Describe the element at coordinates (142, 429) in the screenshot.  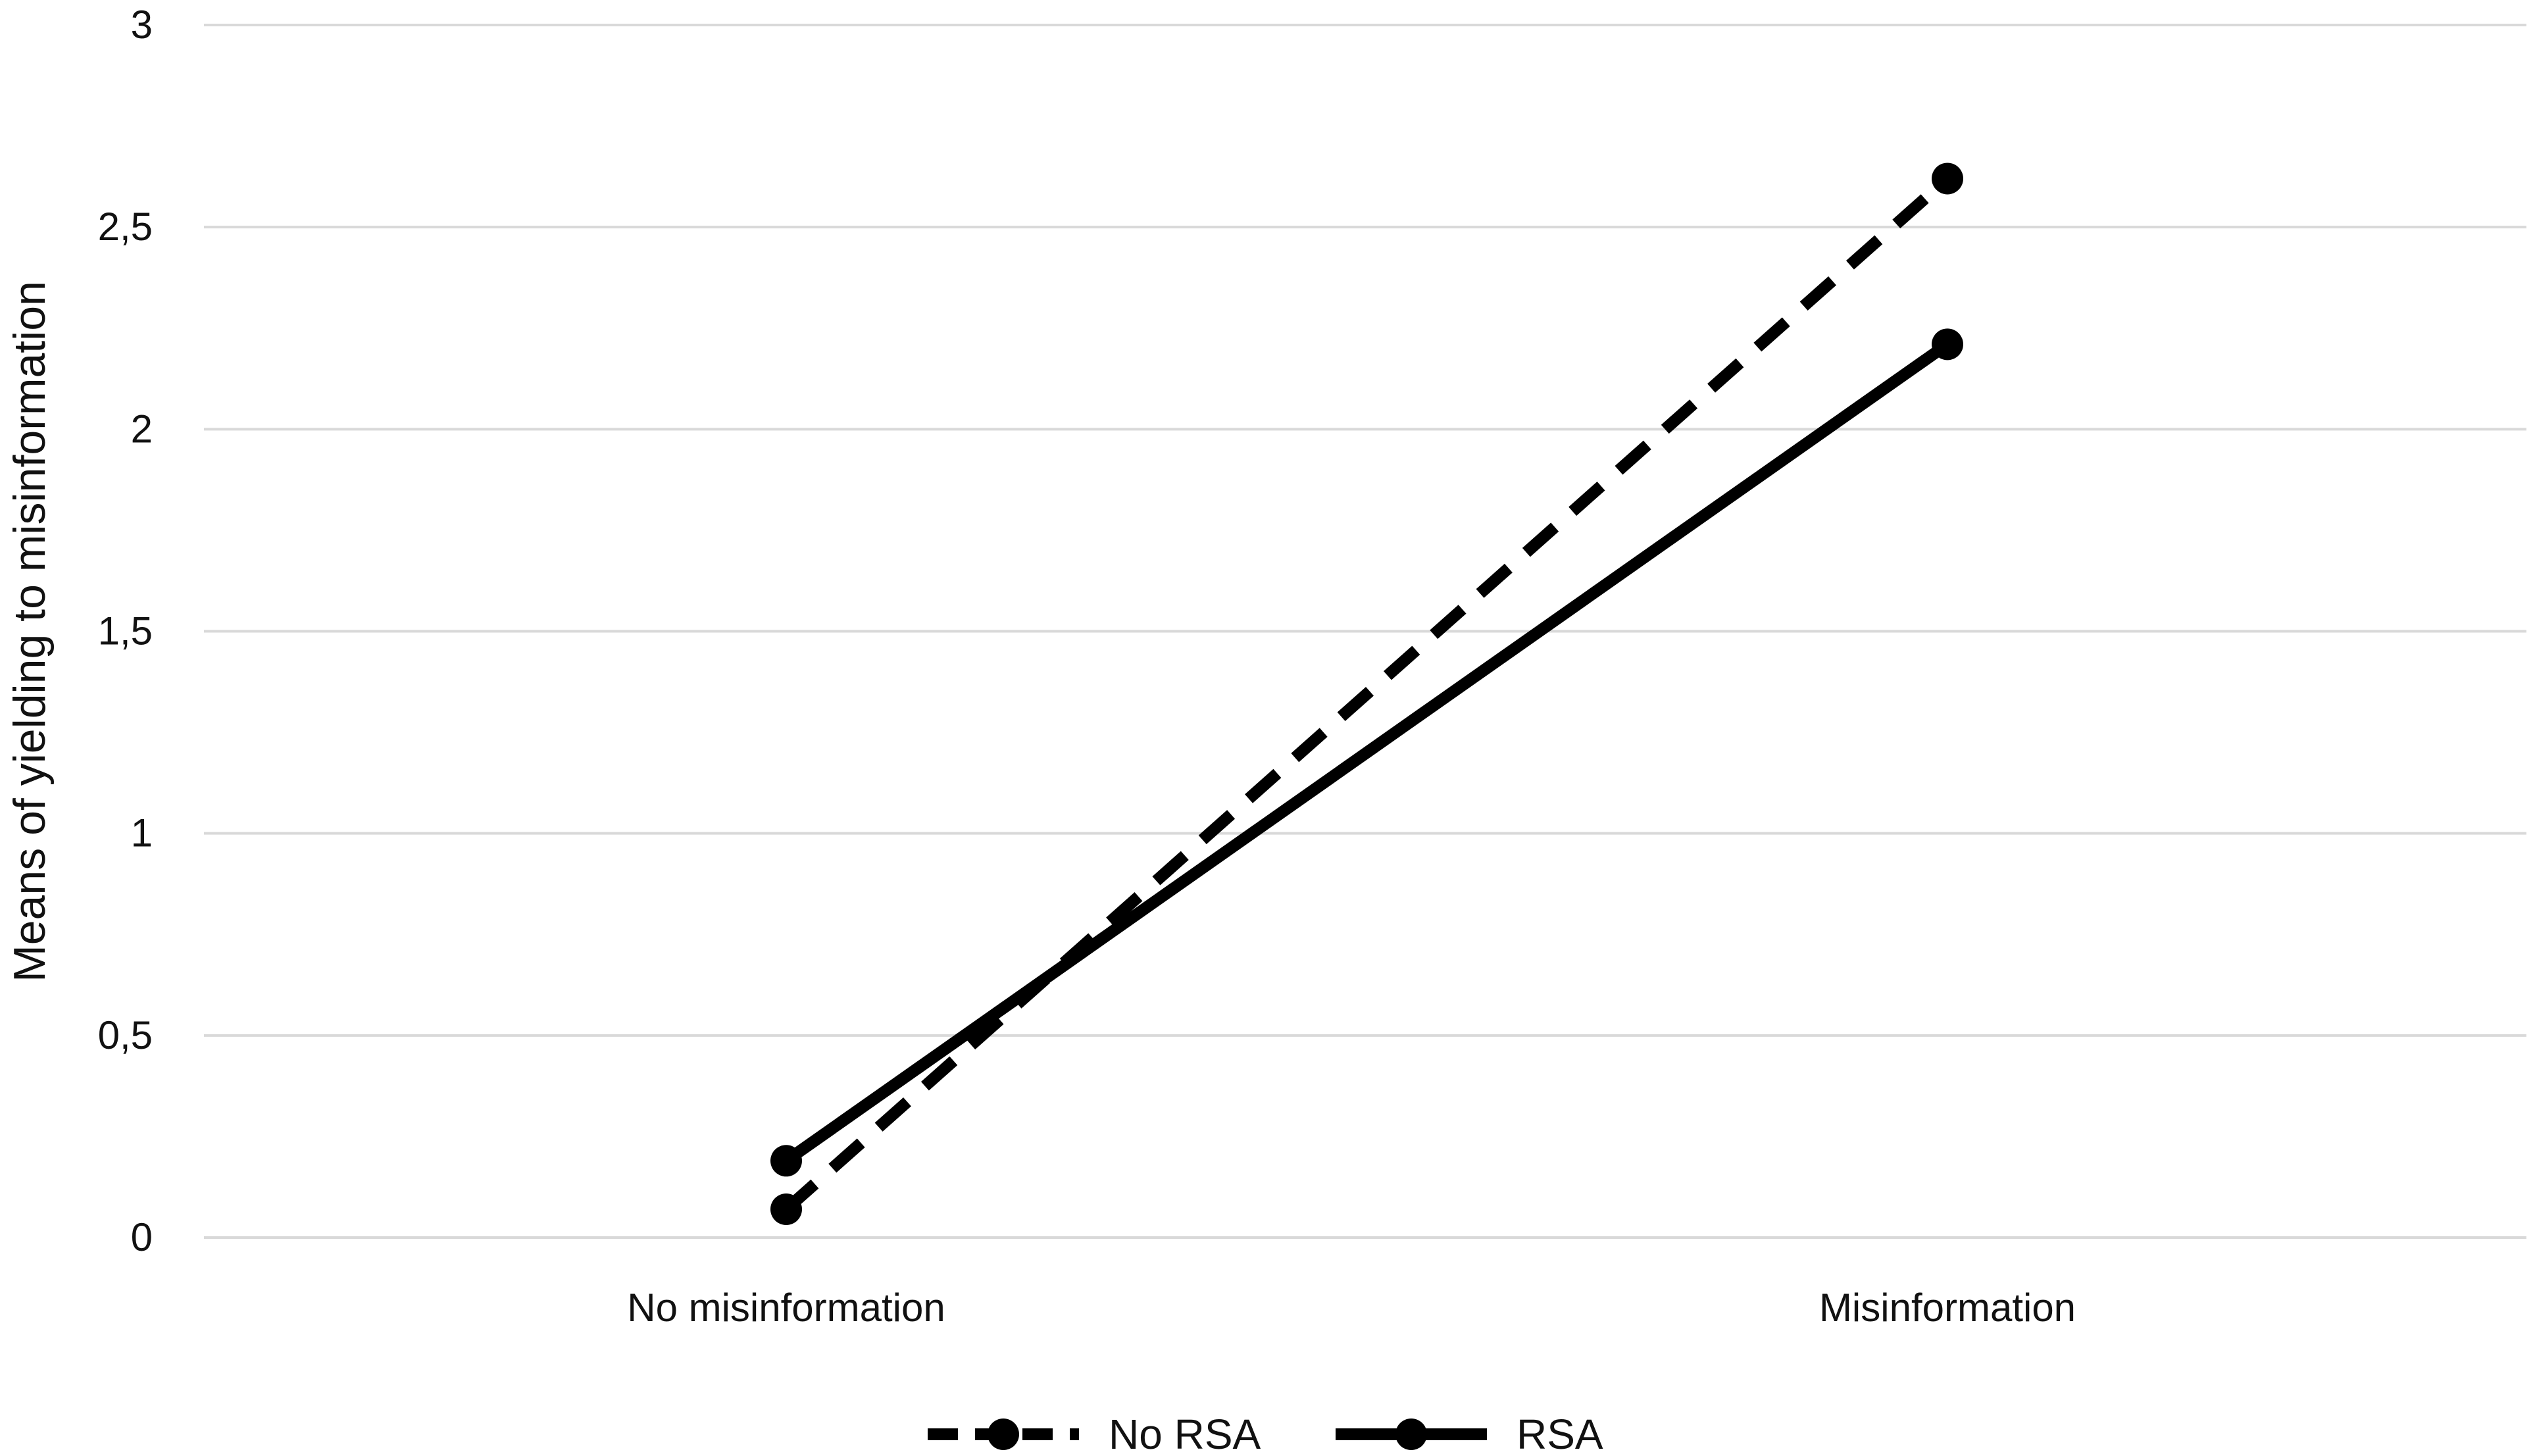
I see `y-tick-label: 2` at that location.